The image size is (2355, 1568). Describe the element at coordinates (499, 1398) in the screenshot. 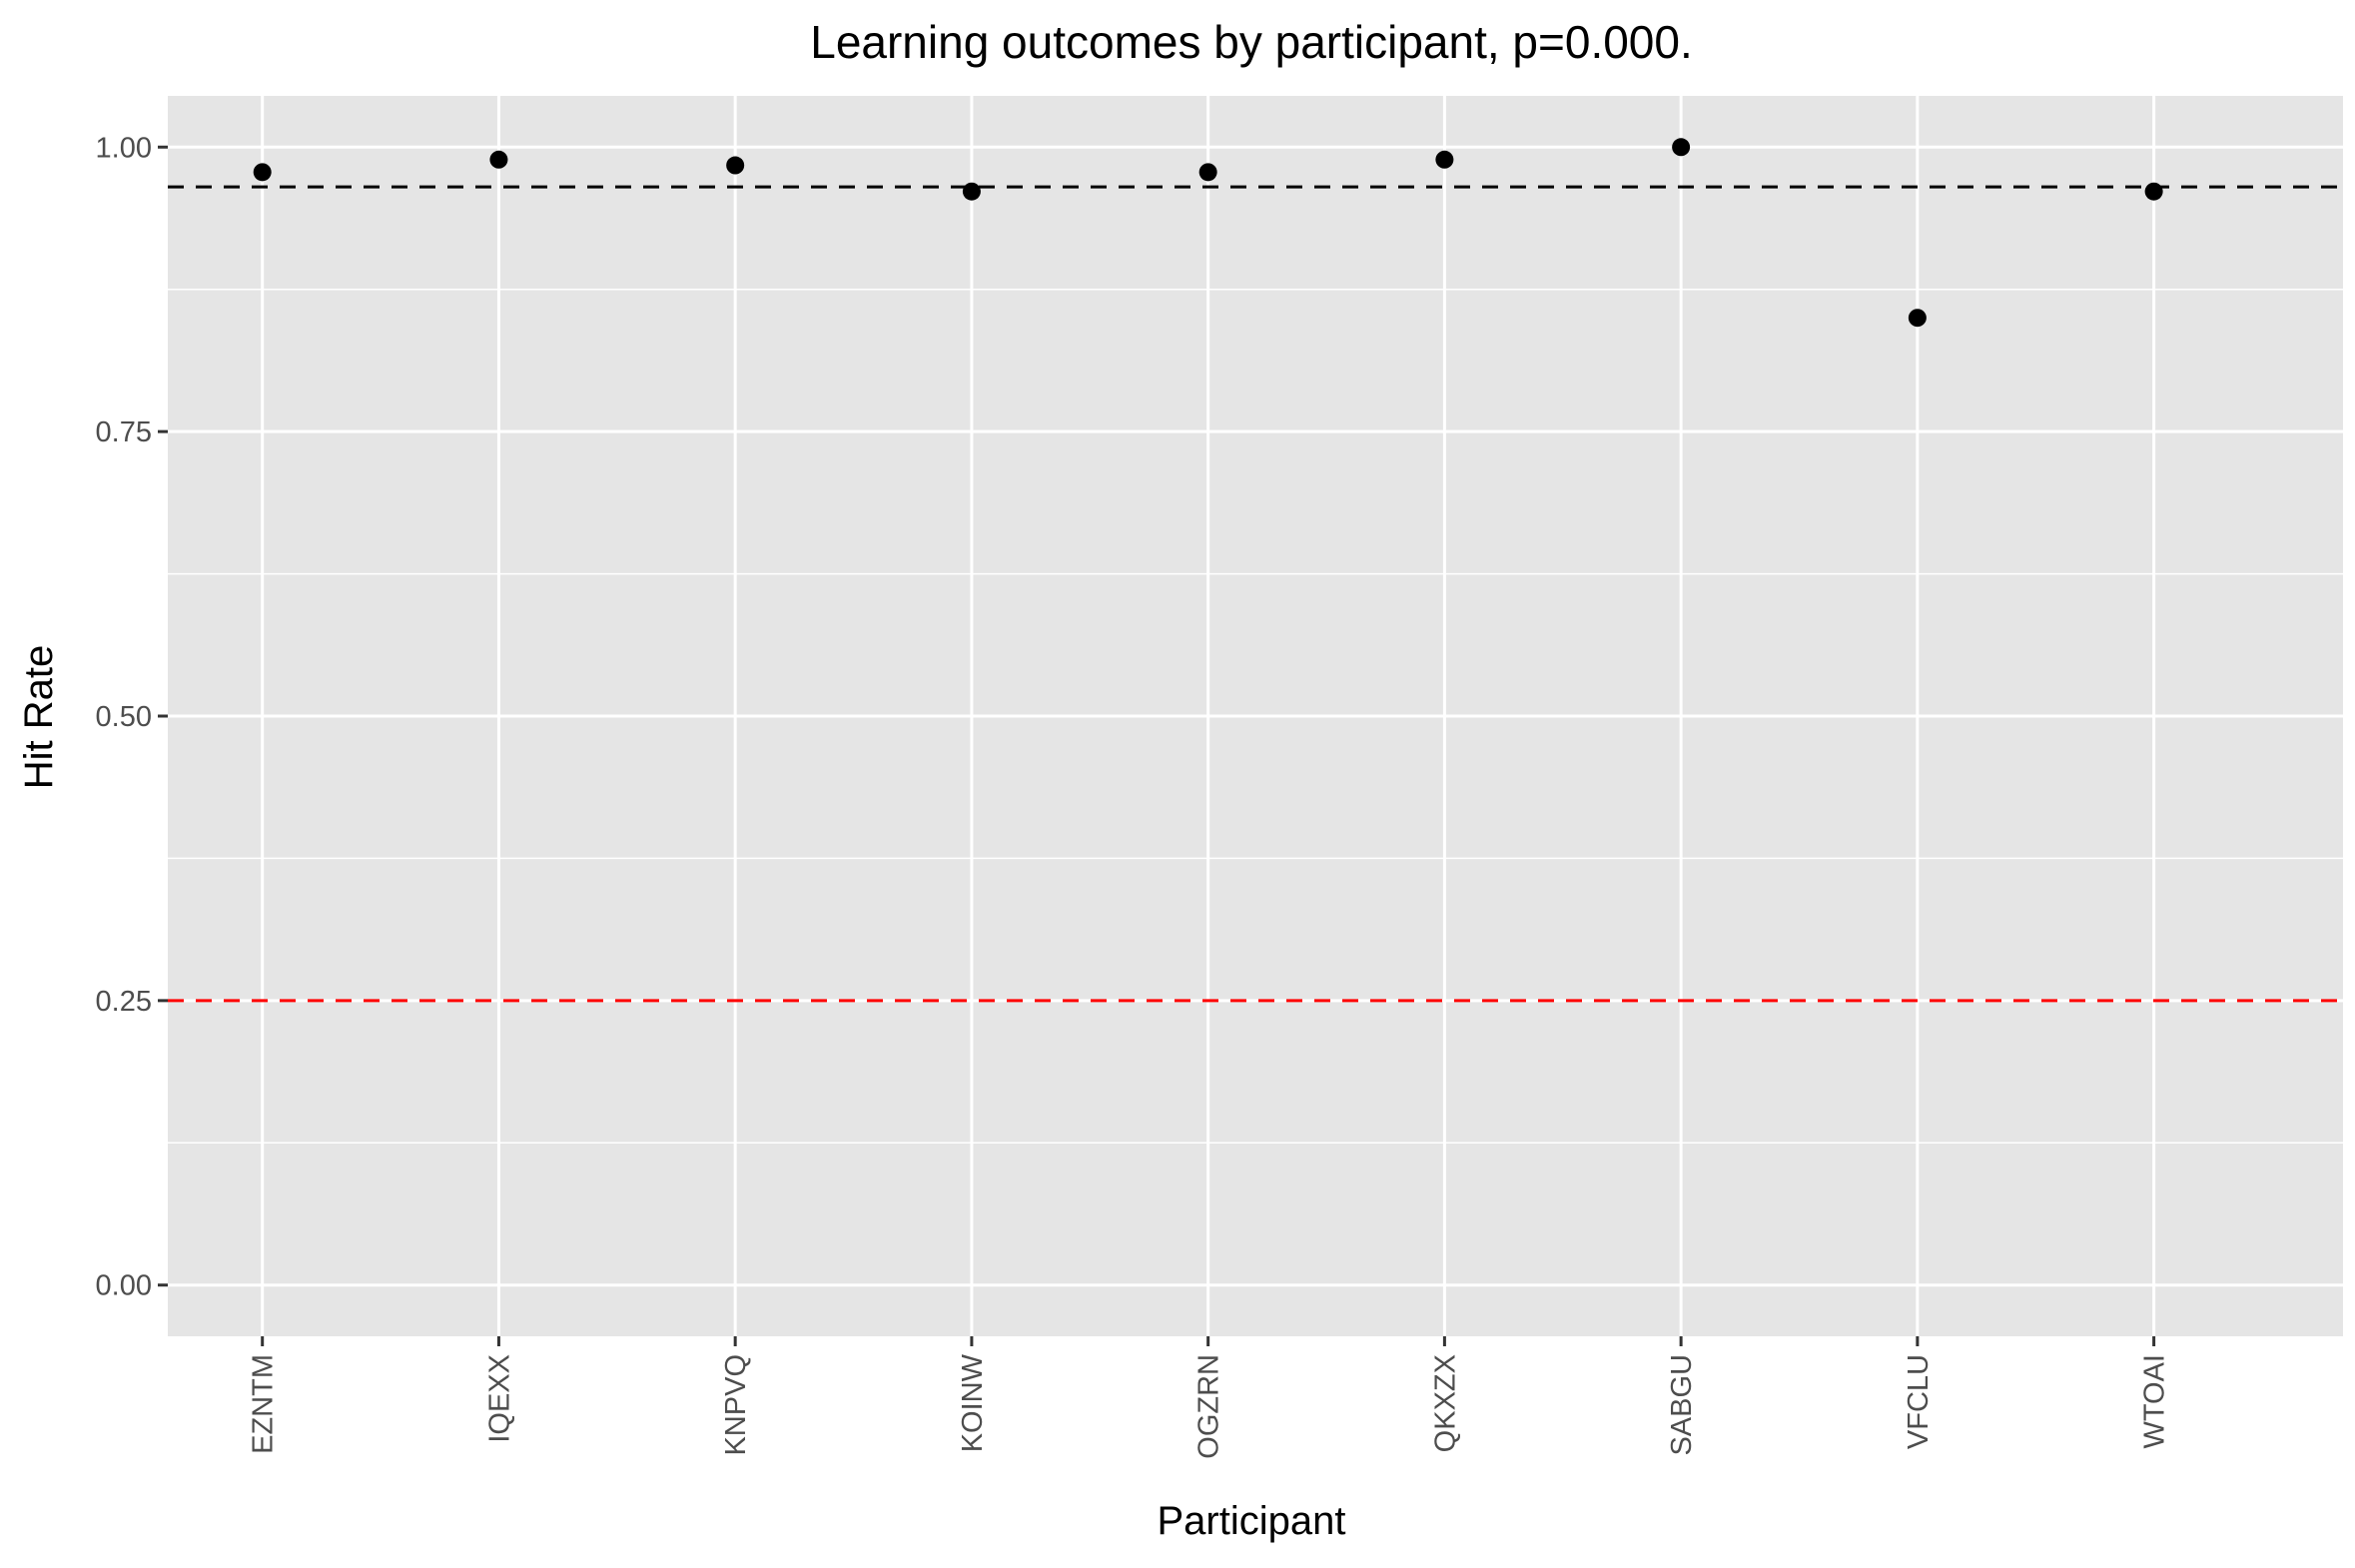

I see `x-tick-label: IQEXX` at that location.